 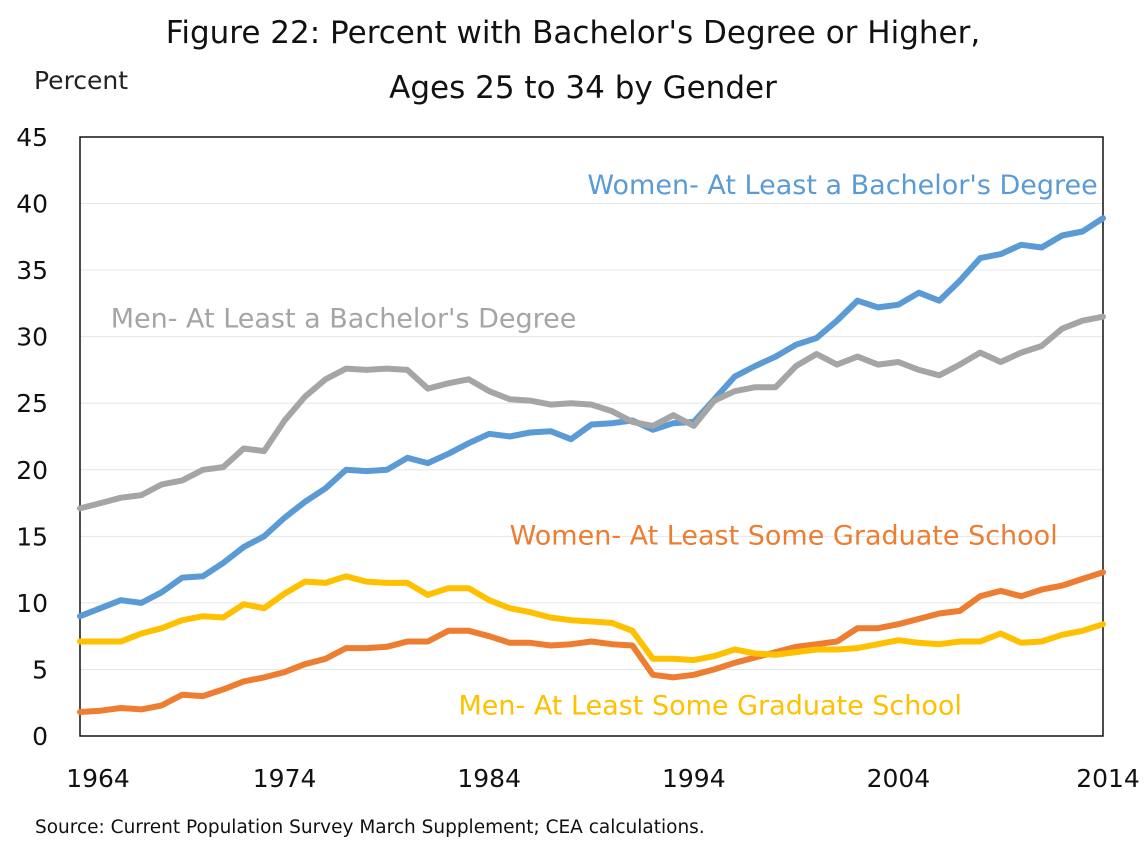 What do you see at coordinates (40, 736) in the screenshot?
I see `y-tick-label: 0` at bounding box center [40, 736].